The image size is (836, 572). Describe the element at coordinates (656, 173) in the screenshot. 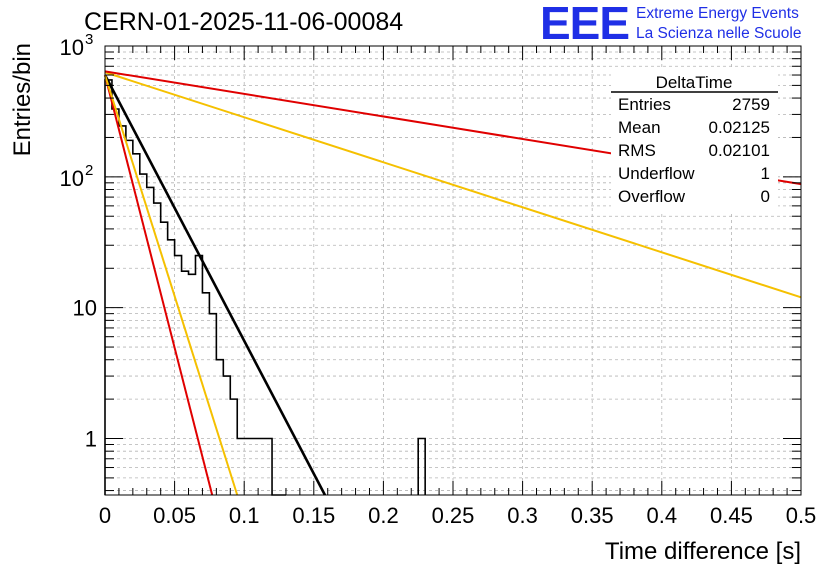

I see `stats-row-label: Underflow` at that location.